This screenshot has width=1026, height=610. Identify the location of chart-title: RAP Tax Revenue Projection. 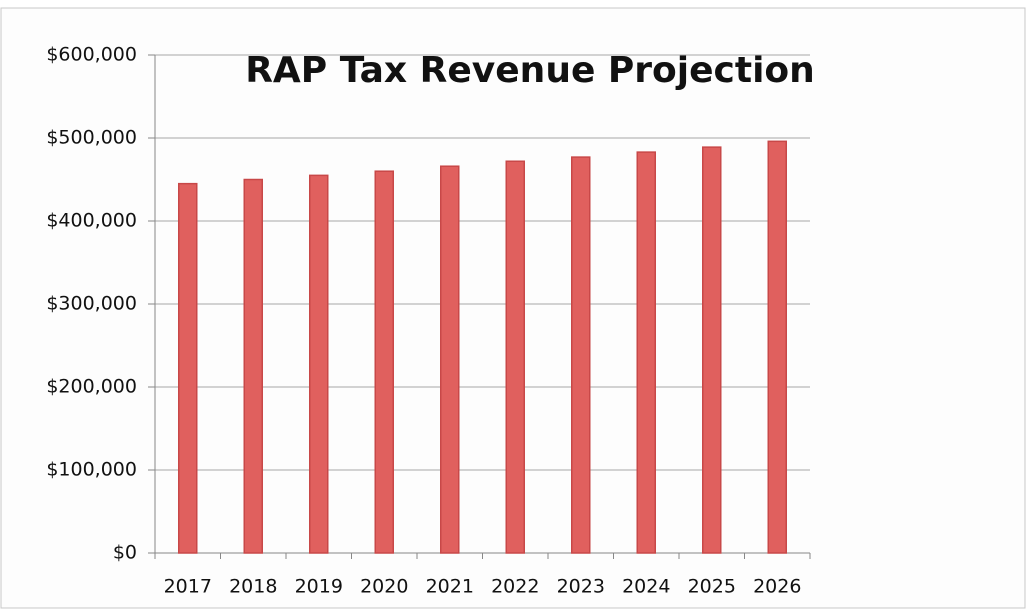
(530, 70).